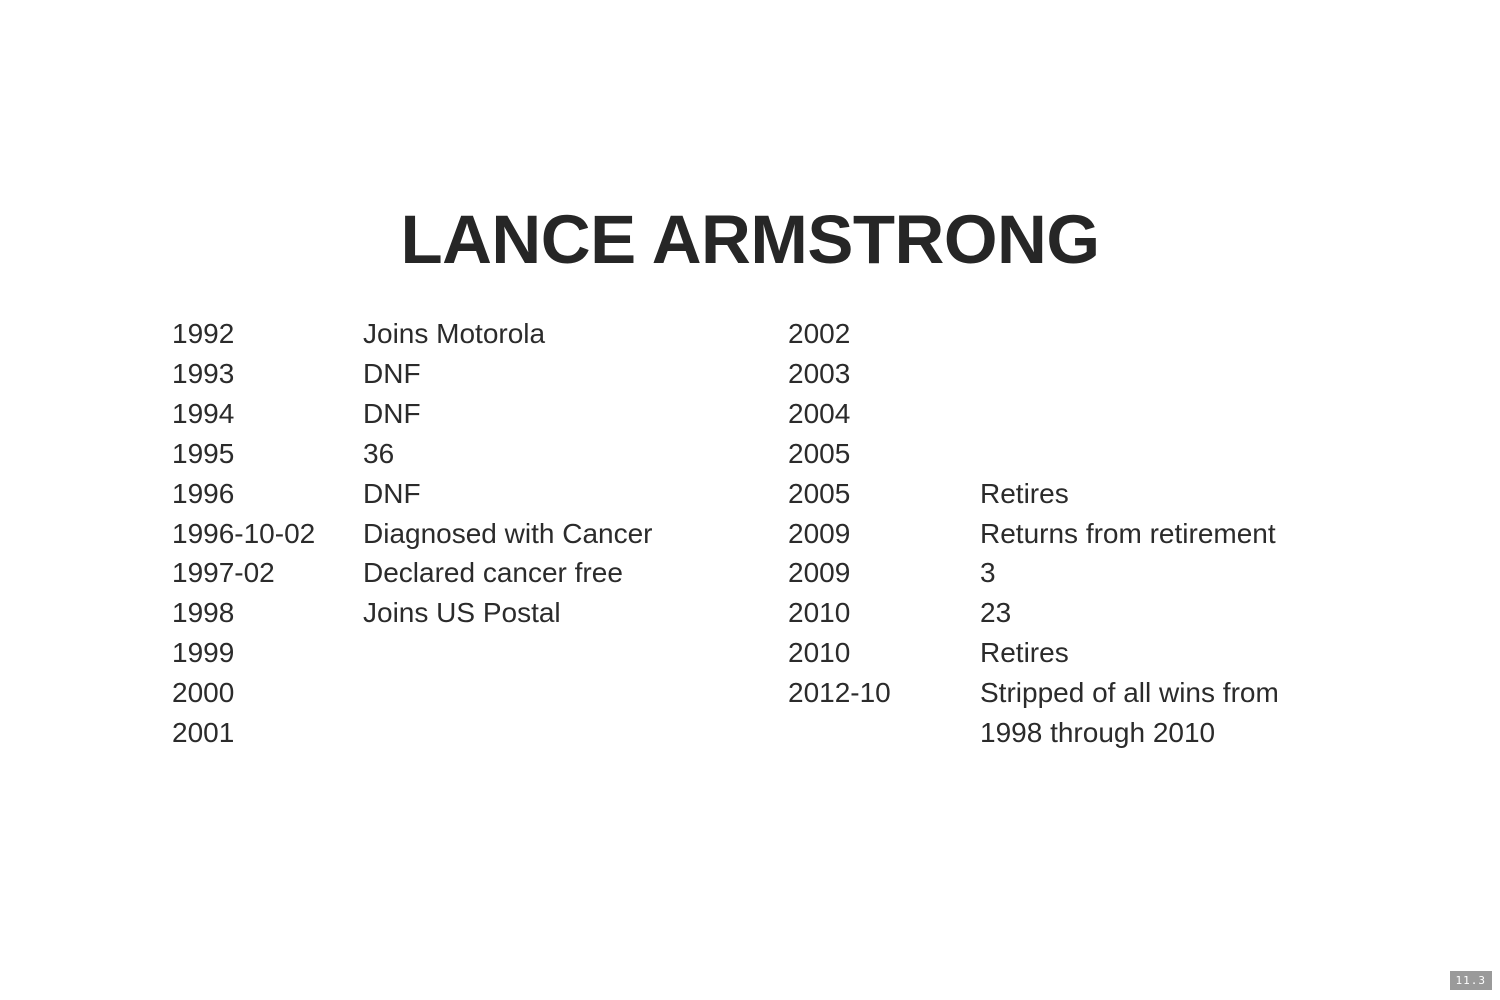 The height and width of the screenshot is (1000, 1500). I want to click on timeline-date: 2004, so click(819, 413).